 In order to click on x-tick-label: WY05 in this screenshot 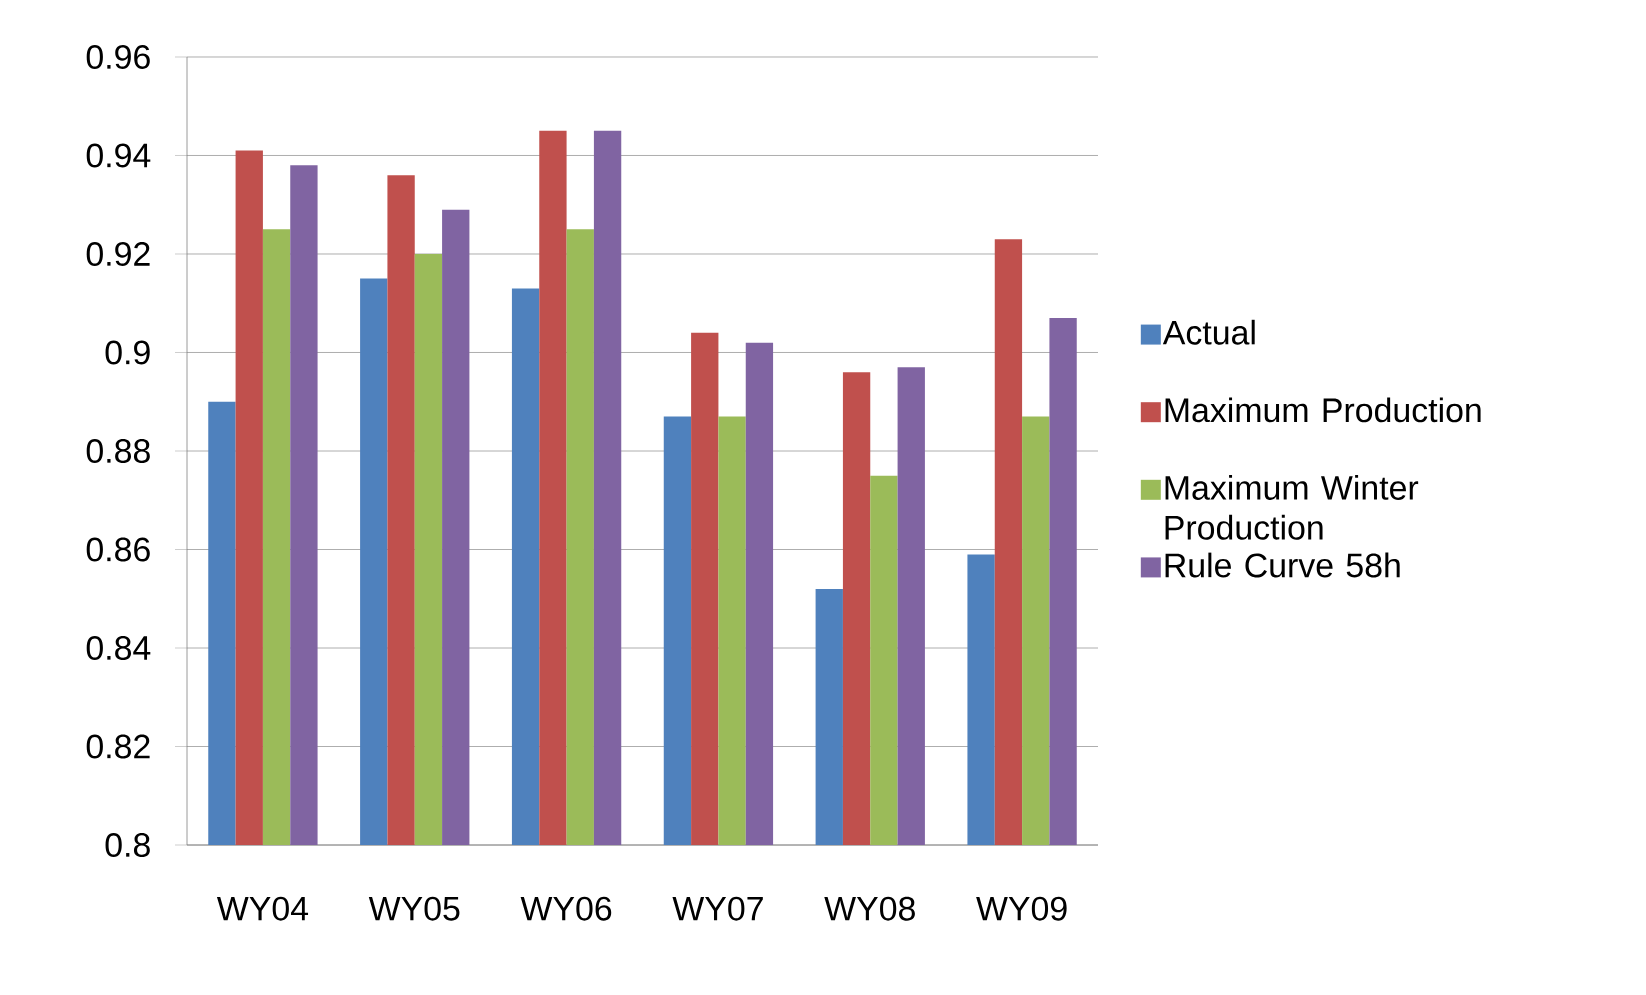, I will do `click(414, 908)`.